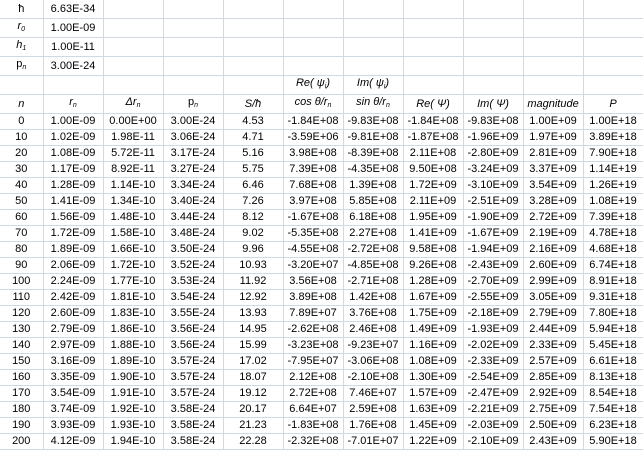 This screenshot has width=643, height=450. What do you see at coordinates (612, 425) in the screenshot?
I see `data-cell: 6.23E+18` at bounding box center [612, 425].